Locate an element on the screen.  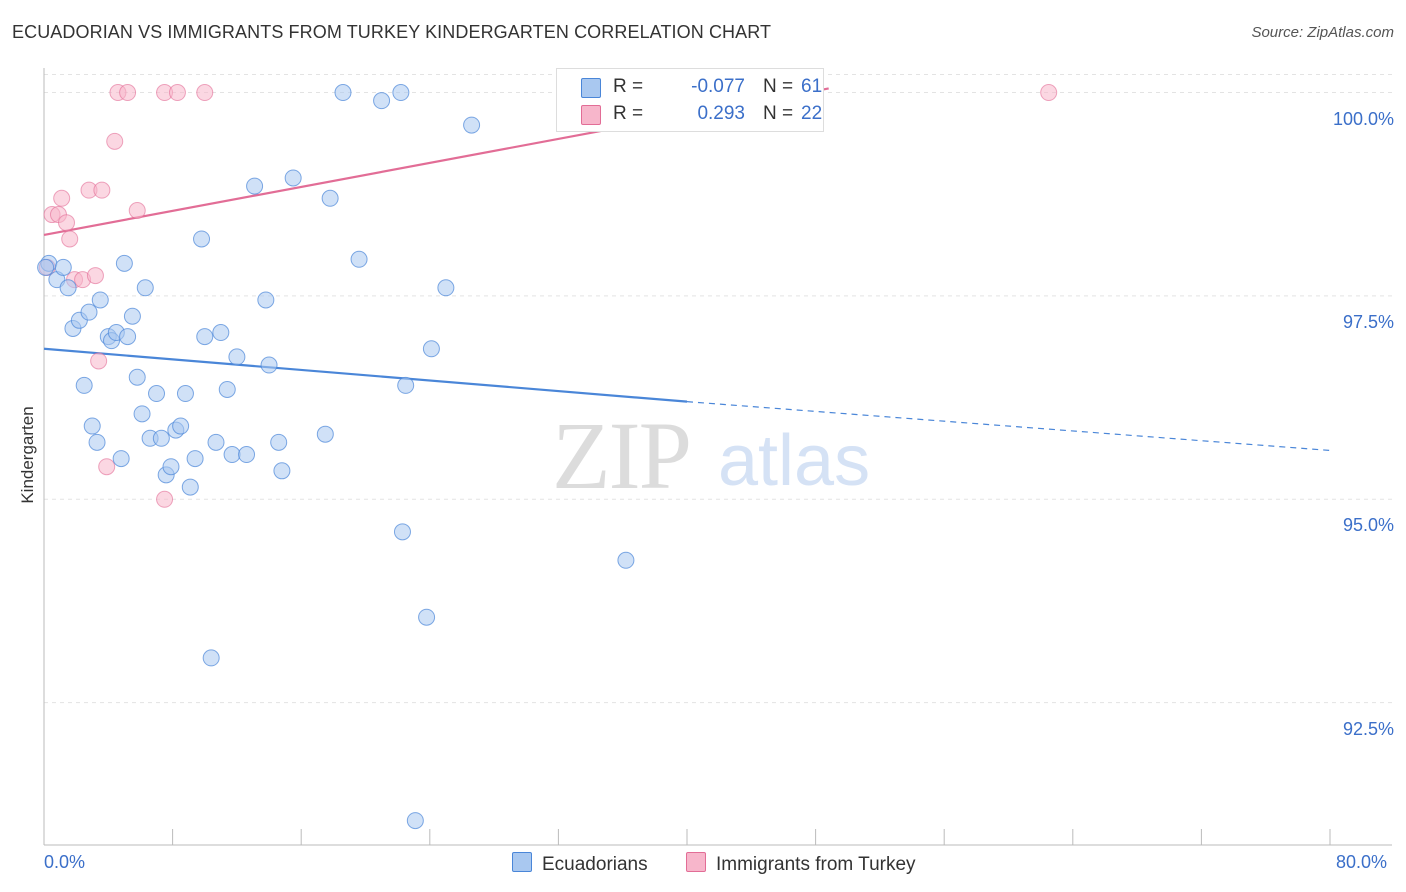
ecuadorians-trendline-extension is located at coordinates (1008, 426).